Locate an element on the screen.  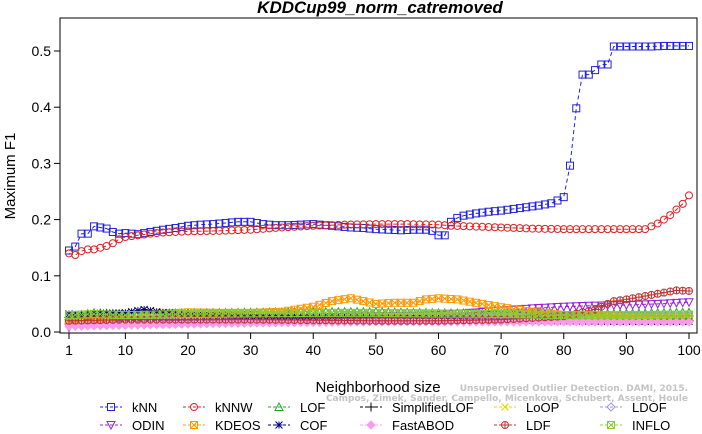
legend-label: kNN is located at coordinates (144, 407).